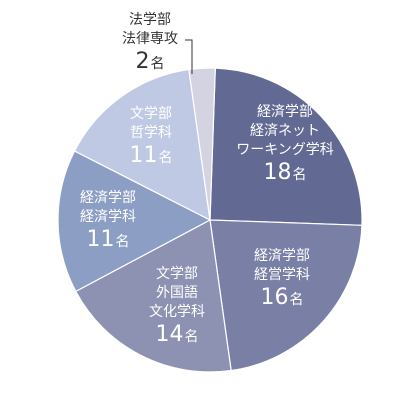 The image size is (420, 420). I want to click on slice-label-line: ワーキング学科, so click(285, 150).